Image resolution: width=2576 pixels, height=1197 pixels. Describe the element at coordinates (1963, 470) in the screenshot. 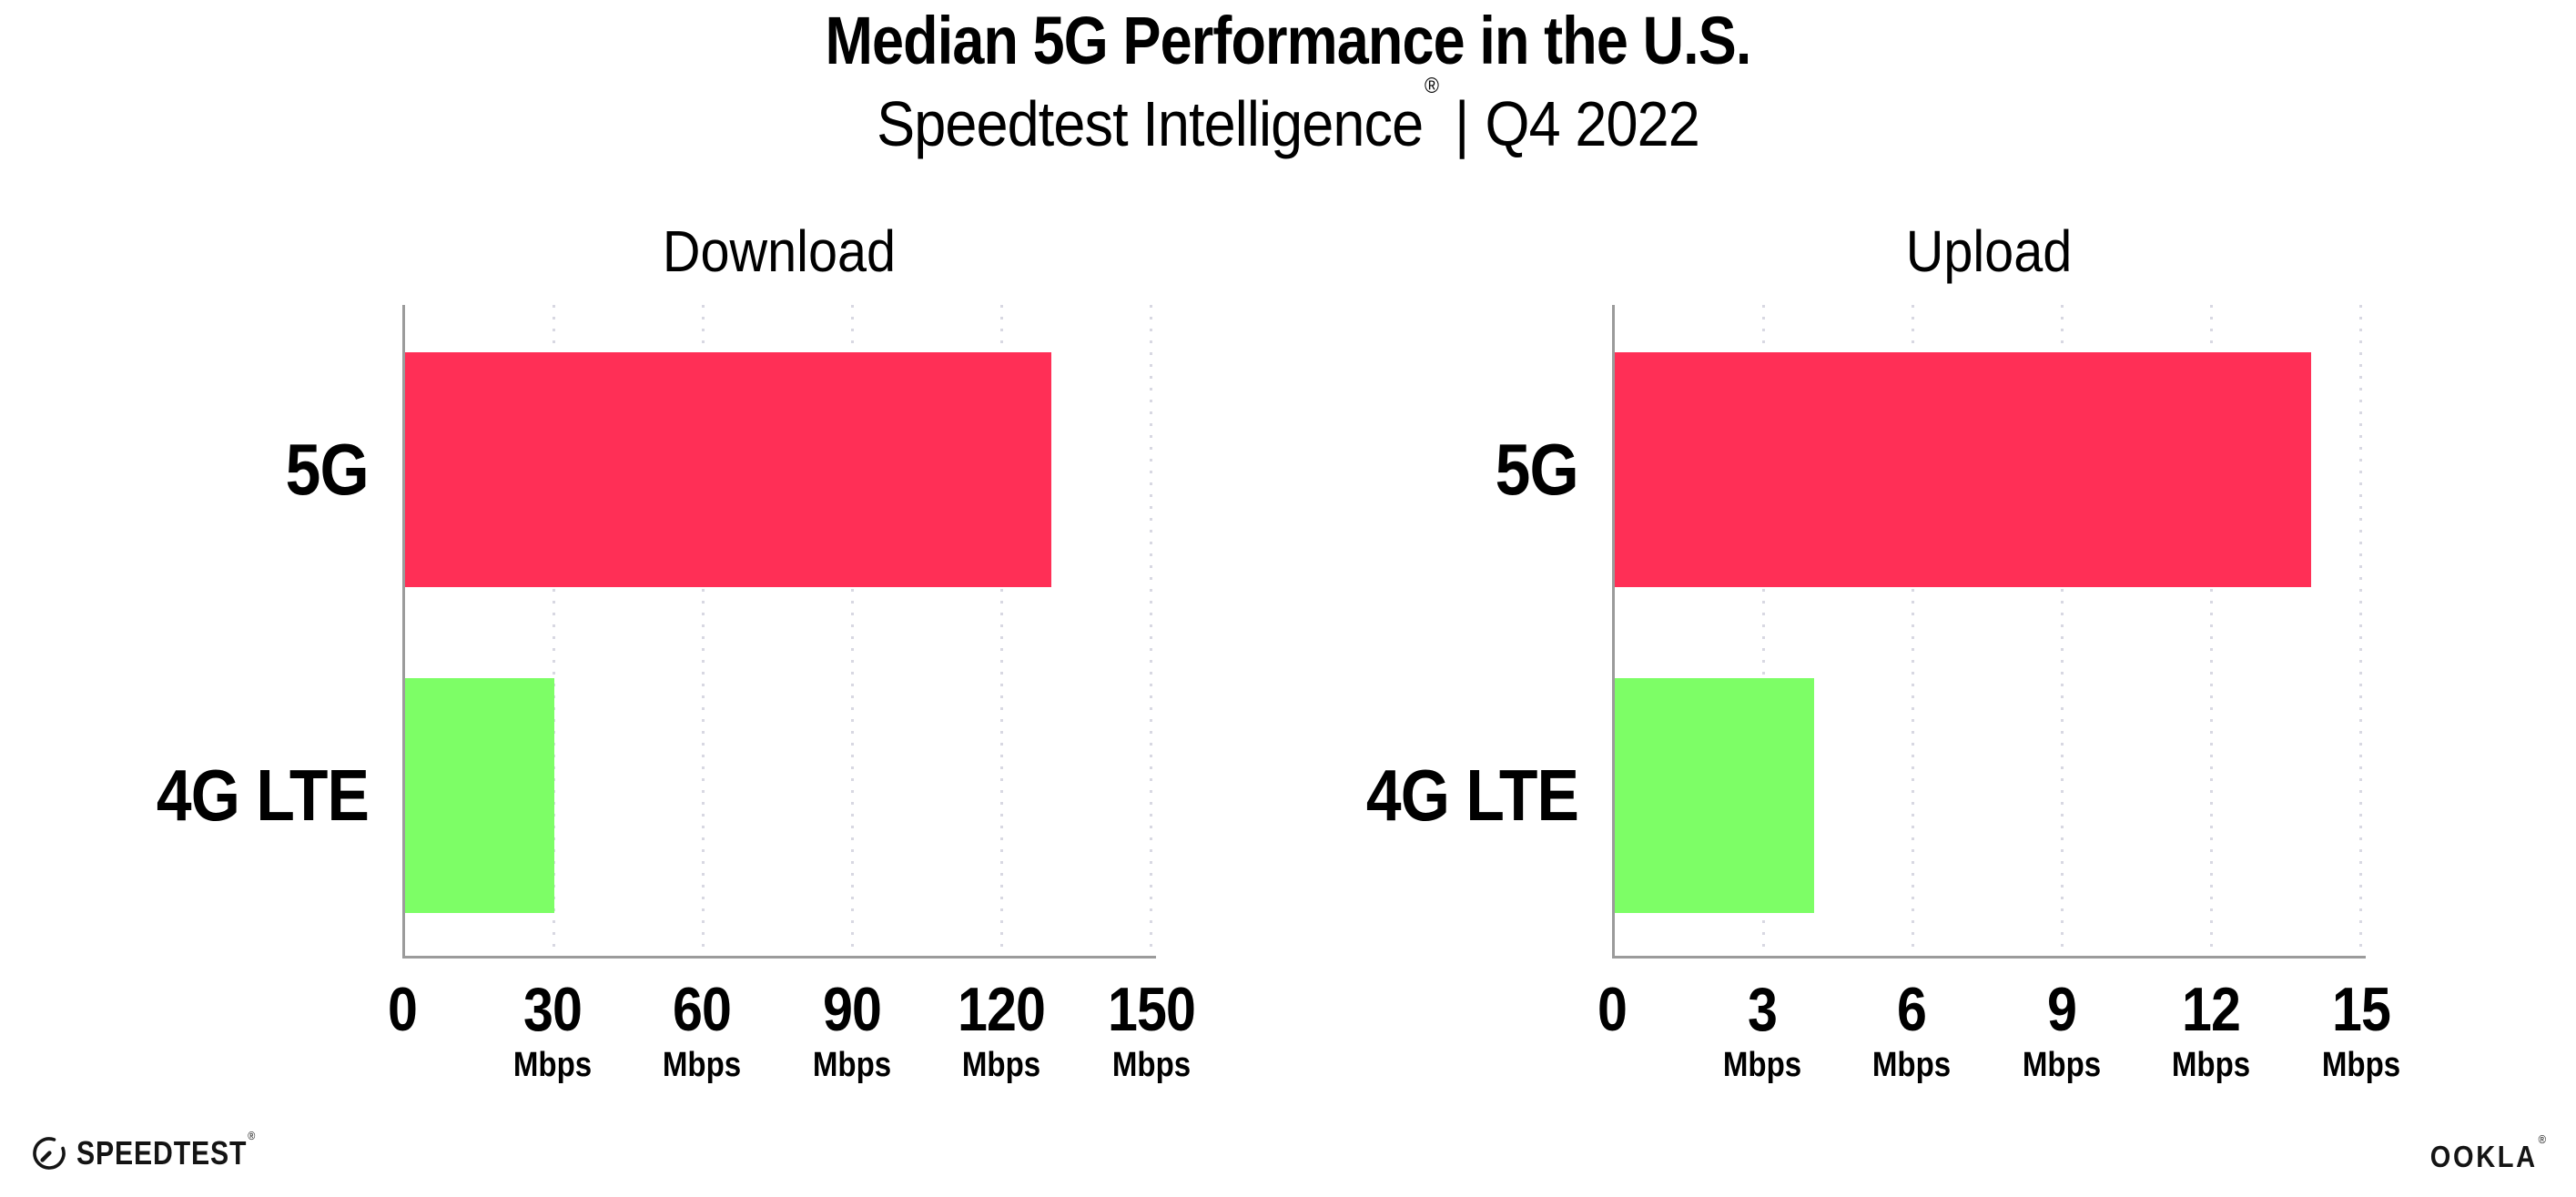

I see `bar-5g-upload` at that location.